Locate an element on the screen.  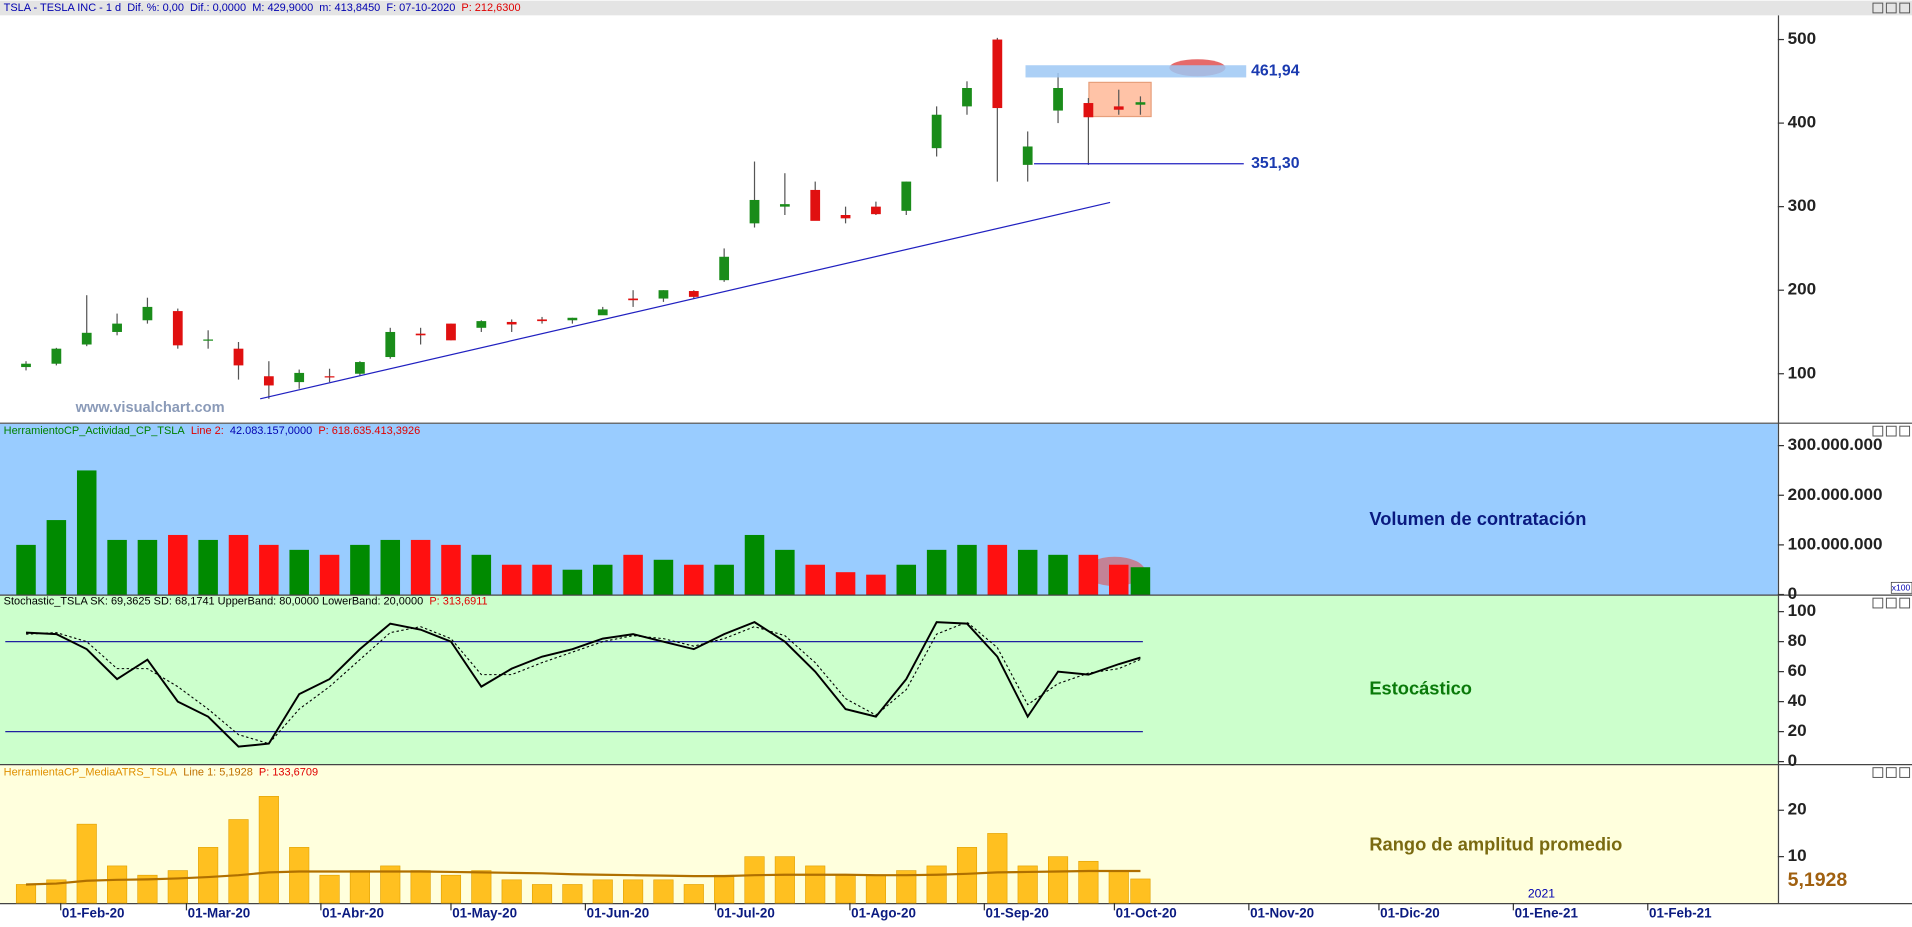
y-tick-label: 300 is located at coordinates (1802, 205).